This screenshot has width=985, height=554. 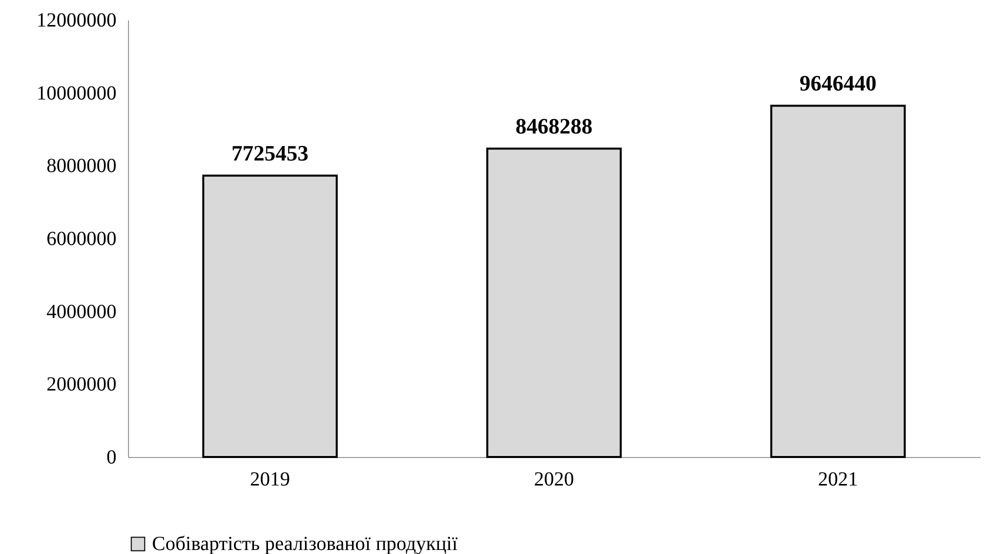 I want to click on y-tick-label: 12000000, so click(x=76, y=21).